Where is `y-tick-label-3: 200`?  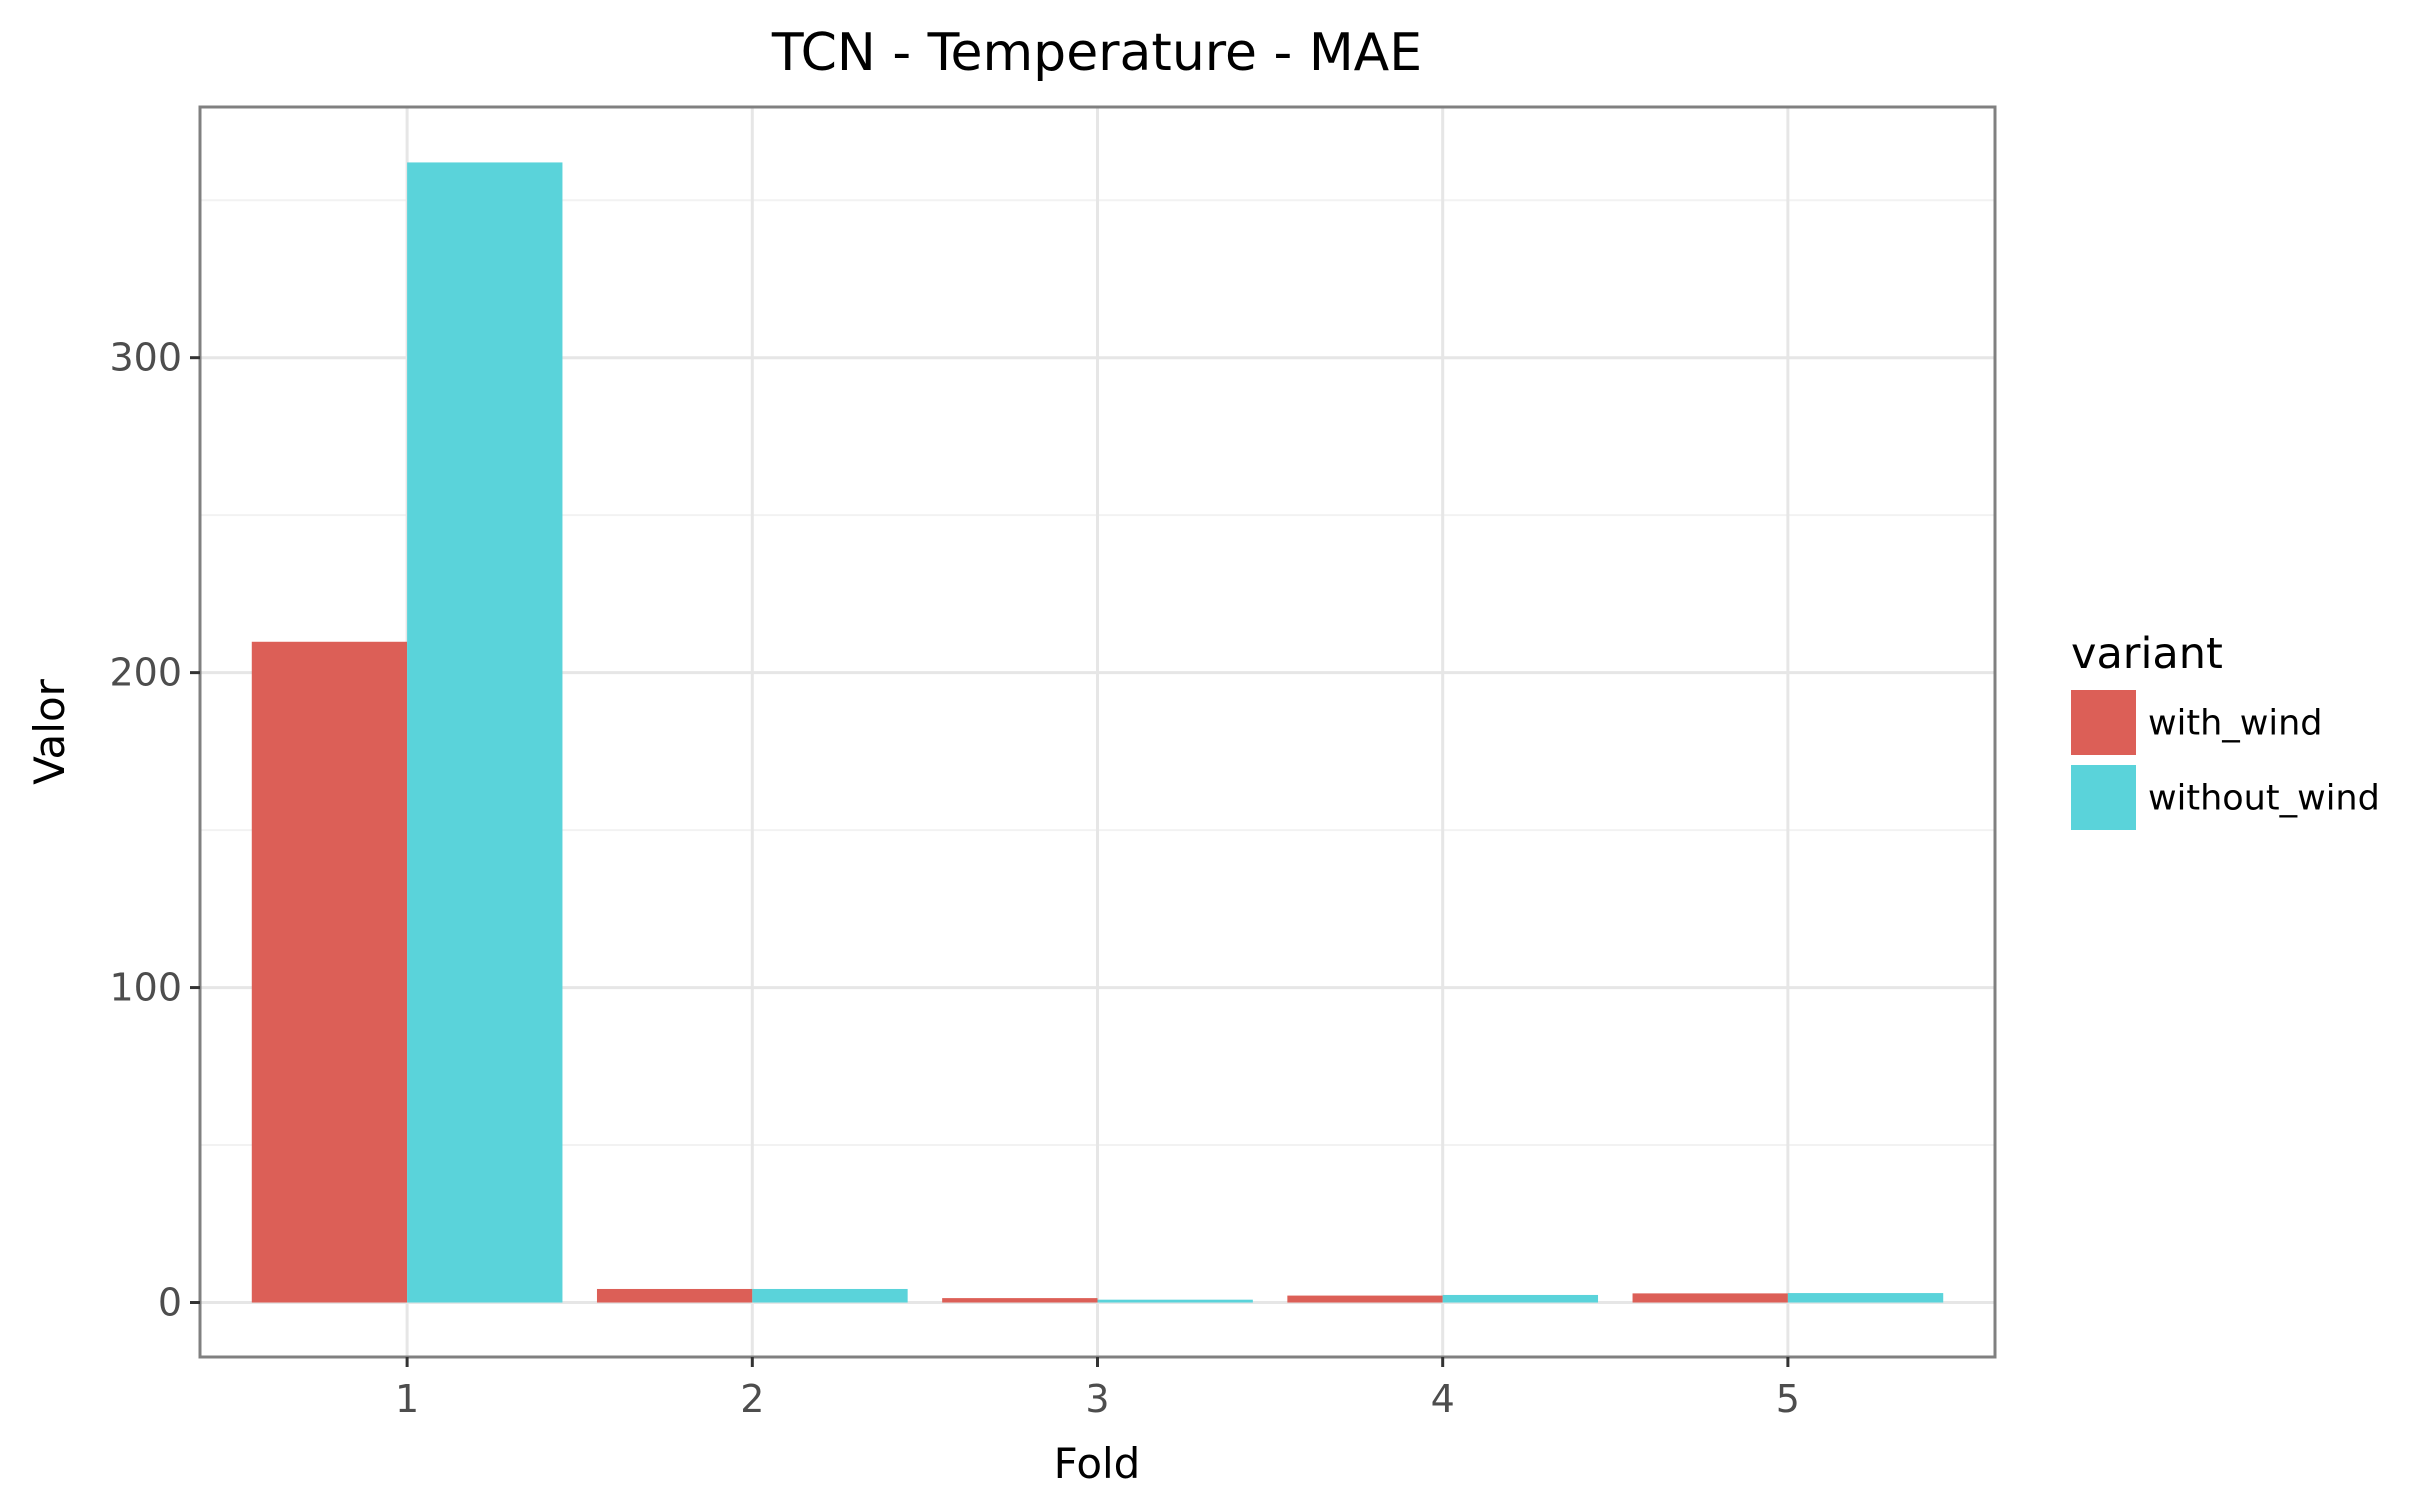
y-tick-label-3: 200 is located at coordinates (145, 673).